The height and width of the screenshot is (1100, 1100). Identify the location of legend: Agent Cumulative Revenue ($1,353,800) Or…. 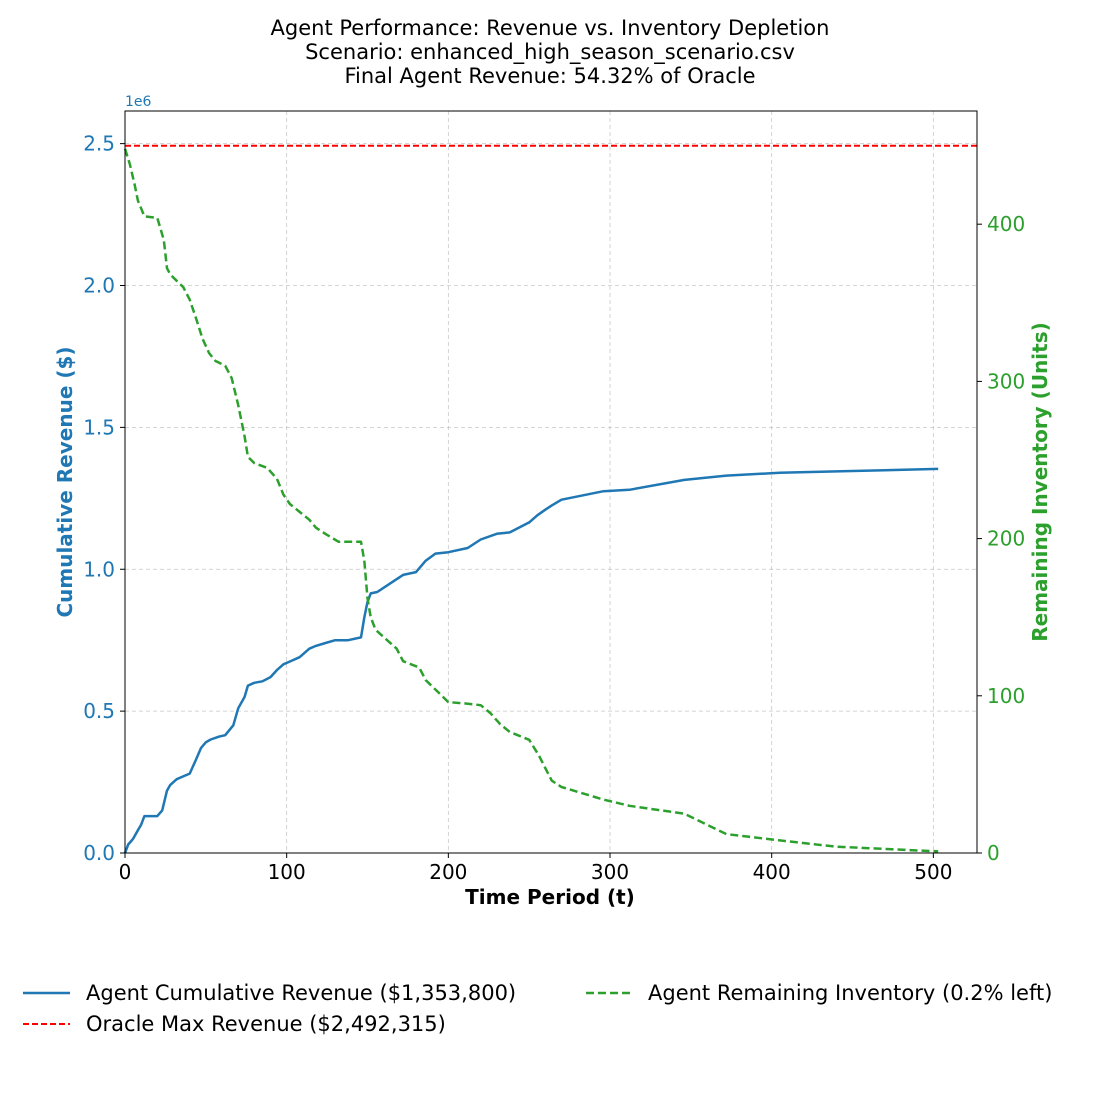
(537, 1008).